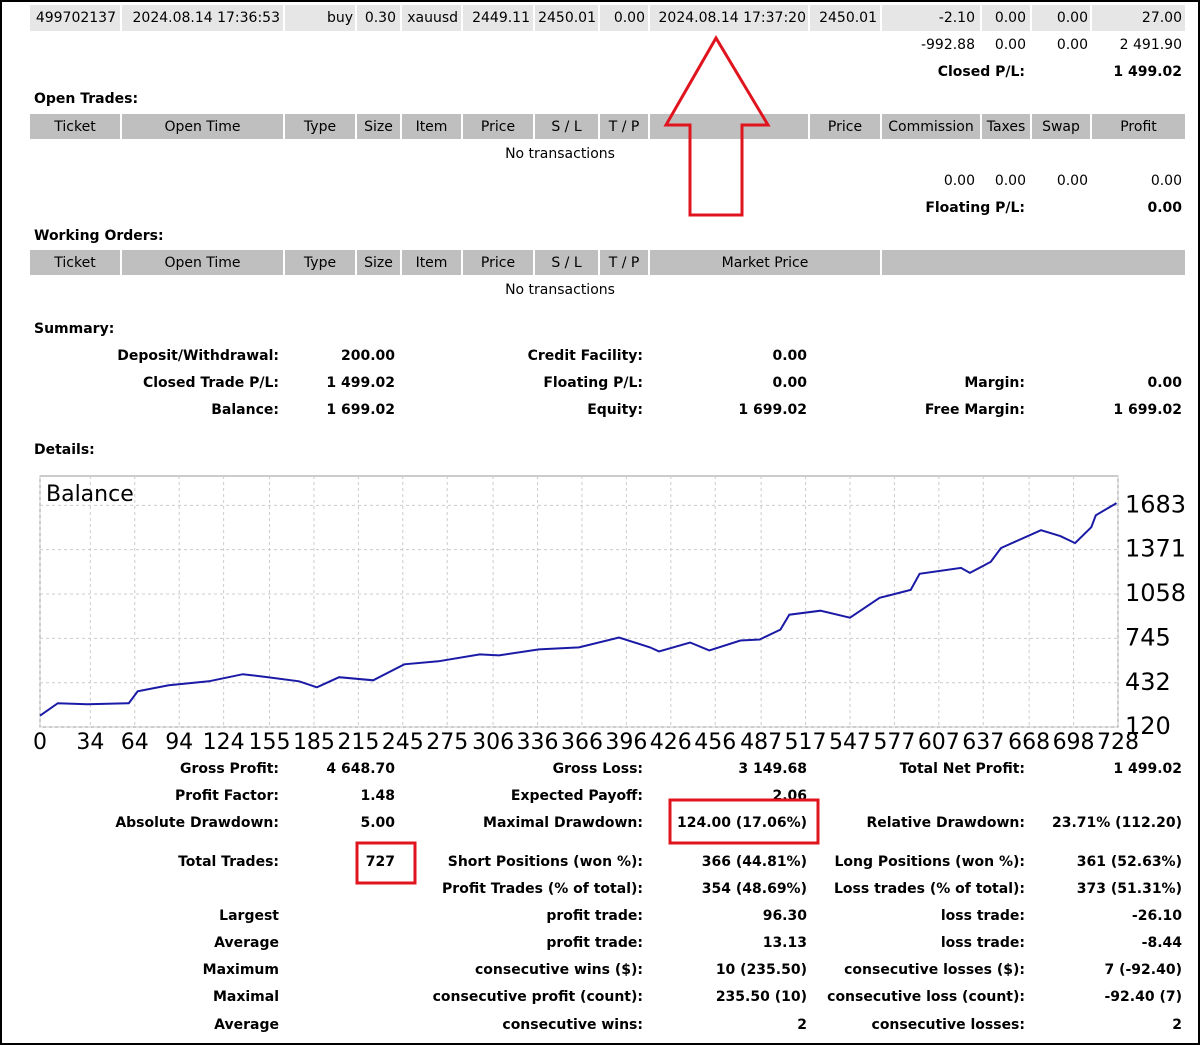 This screenshot has height=1045, width=1200. Describe the element at coordinates (202, 127) in the screenshot. I see `header-text: Open Time` at that location.